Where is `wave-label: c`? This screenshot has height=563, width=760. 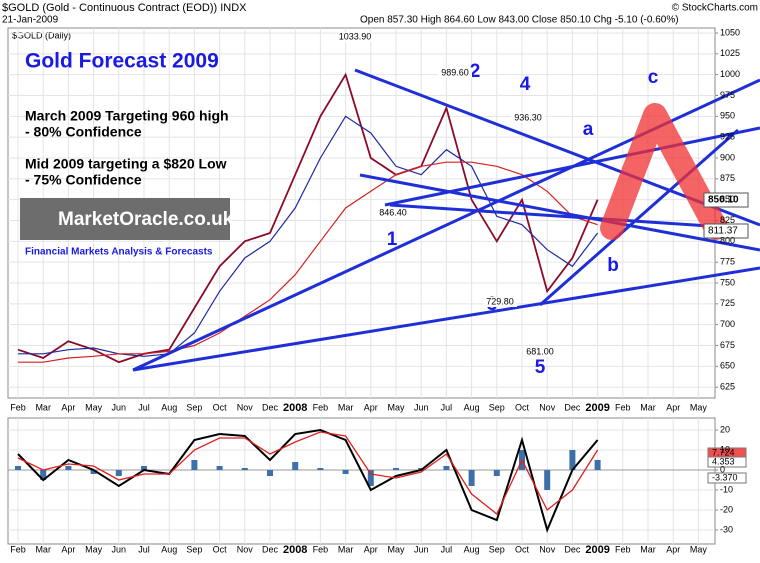
wave-label: c is located at coordinates (653, 77).